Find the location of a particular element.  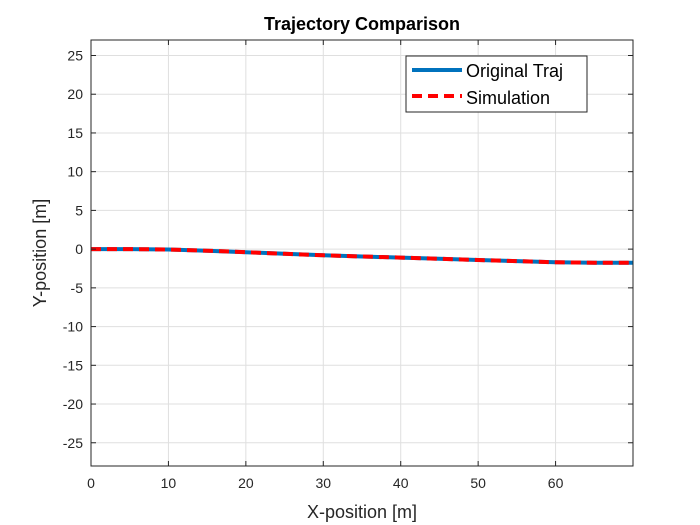

y-tick-label: 25 is located at coordinates (75, 55).